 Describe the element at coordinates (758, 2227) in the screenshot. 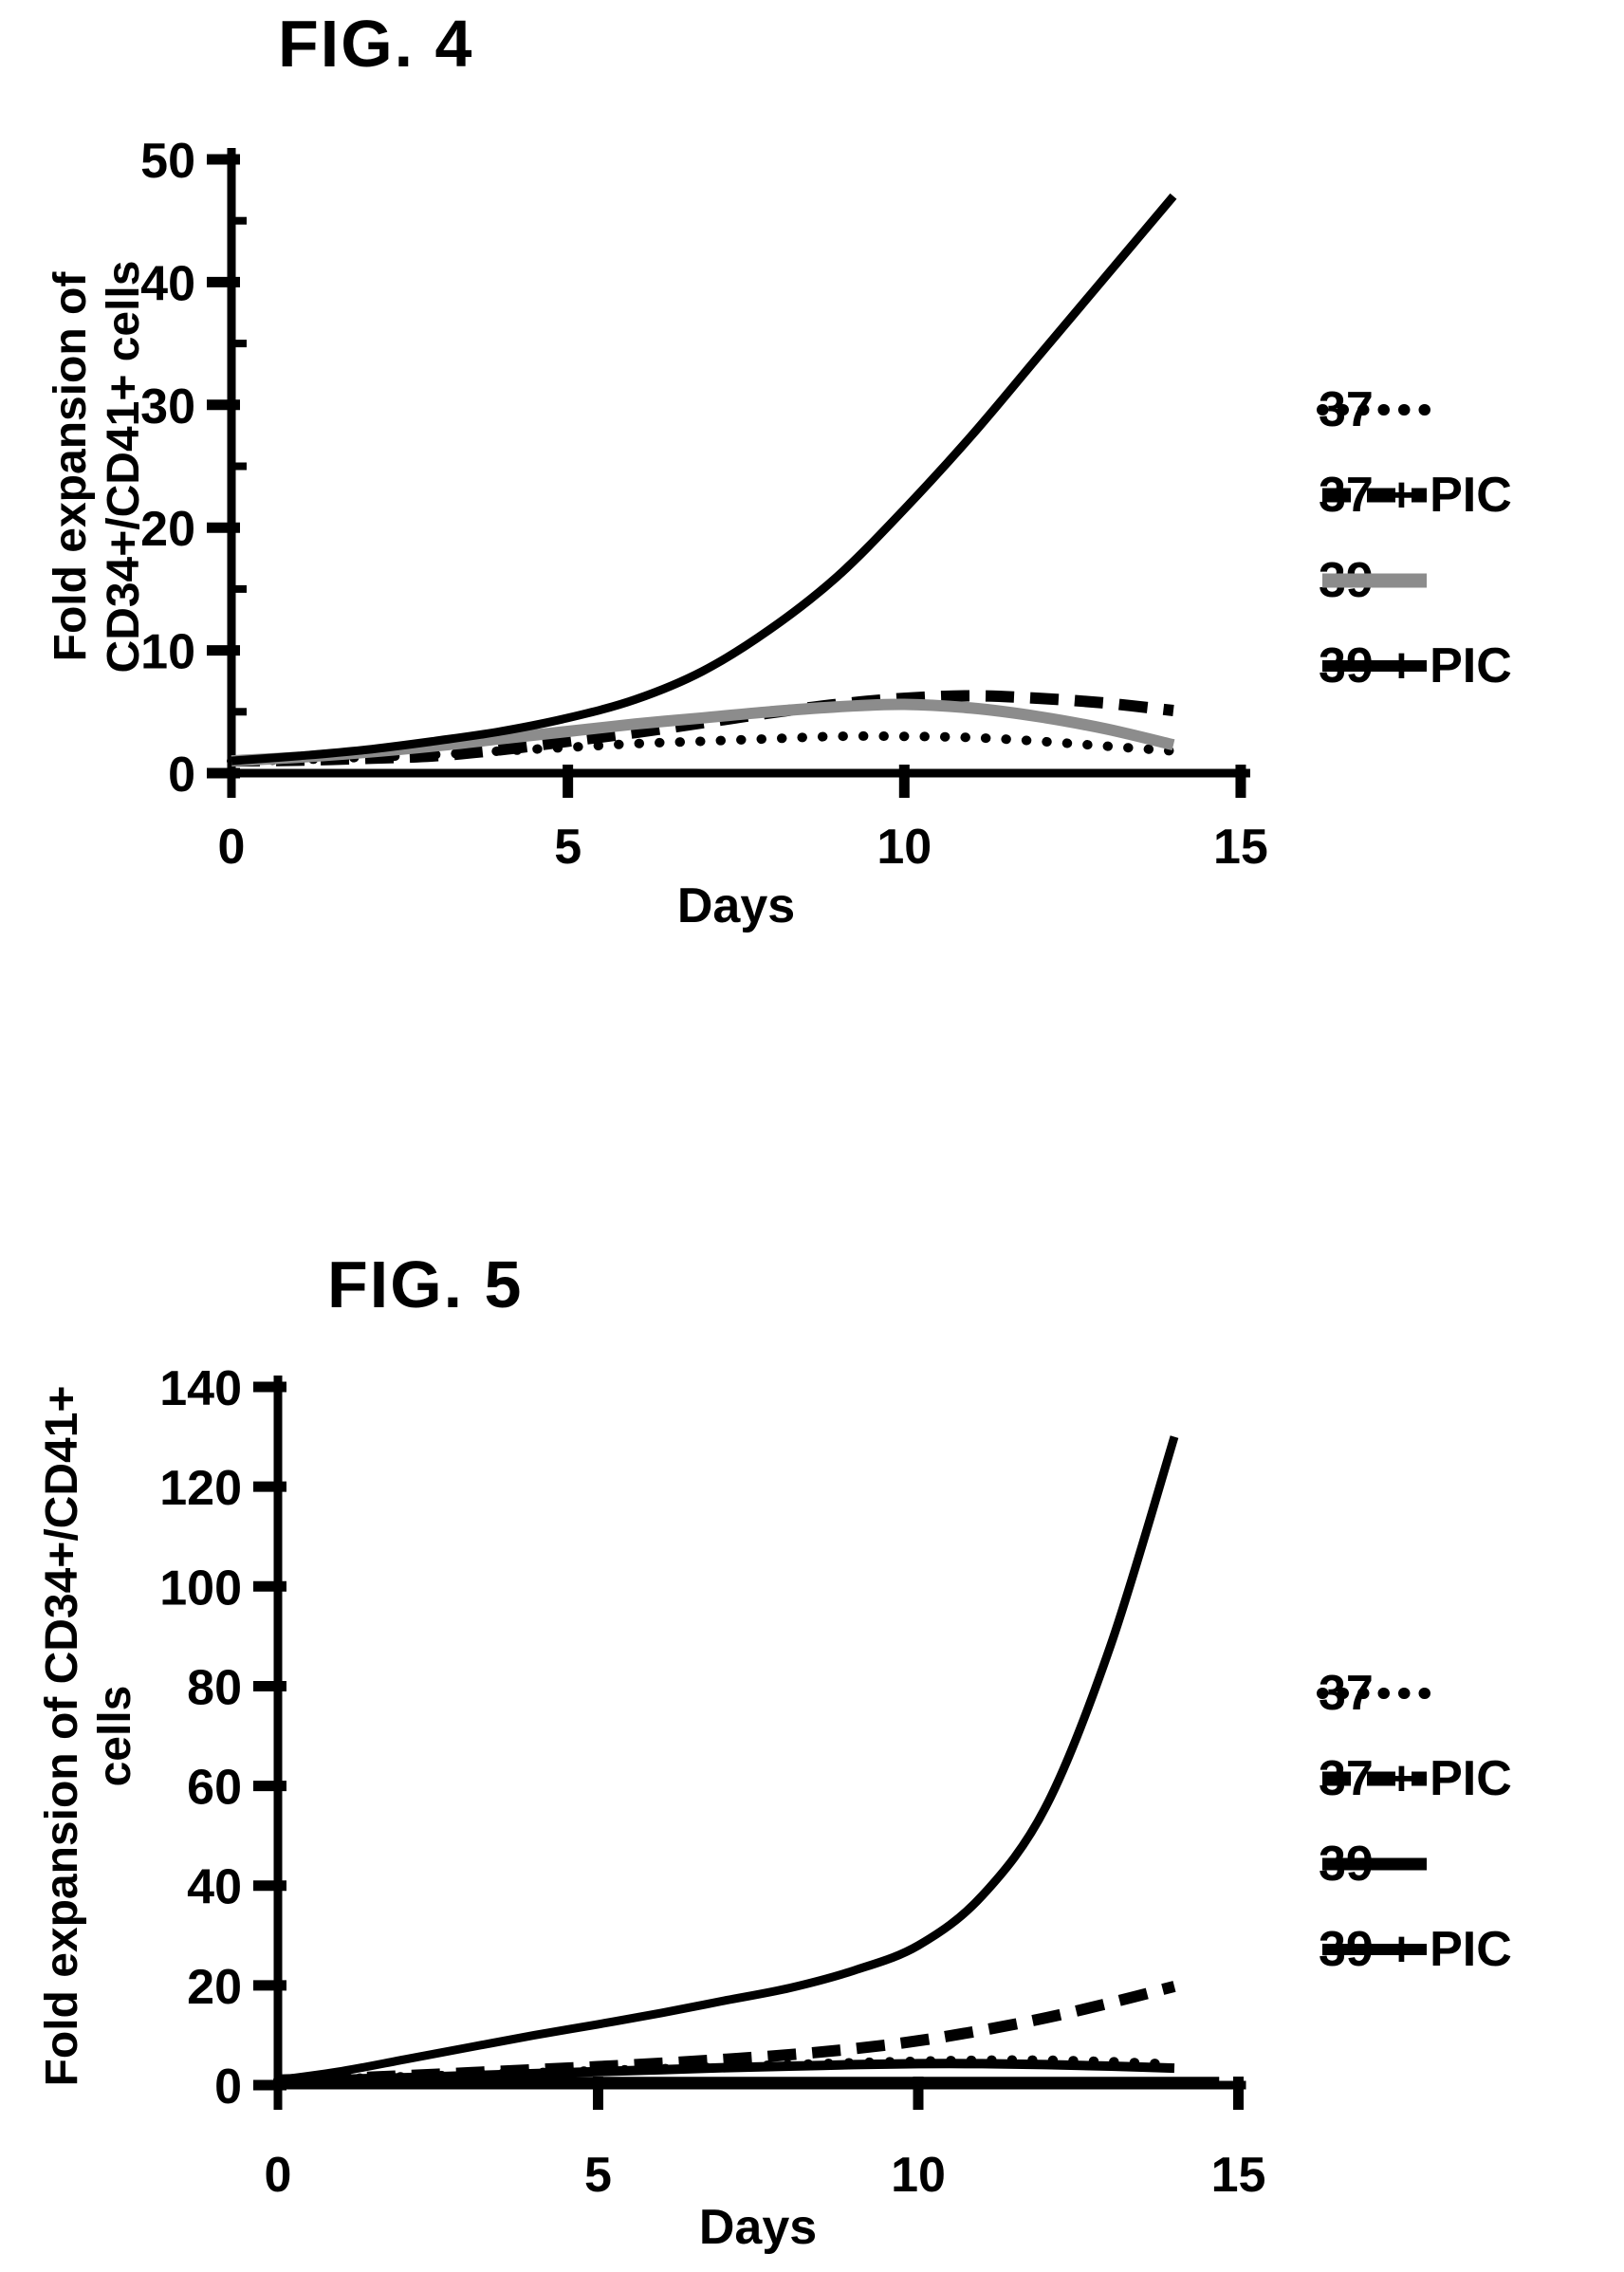

I see `figure-5-x-axis-title: Days` at that location.